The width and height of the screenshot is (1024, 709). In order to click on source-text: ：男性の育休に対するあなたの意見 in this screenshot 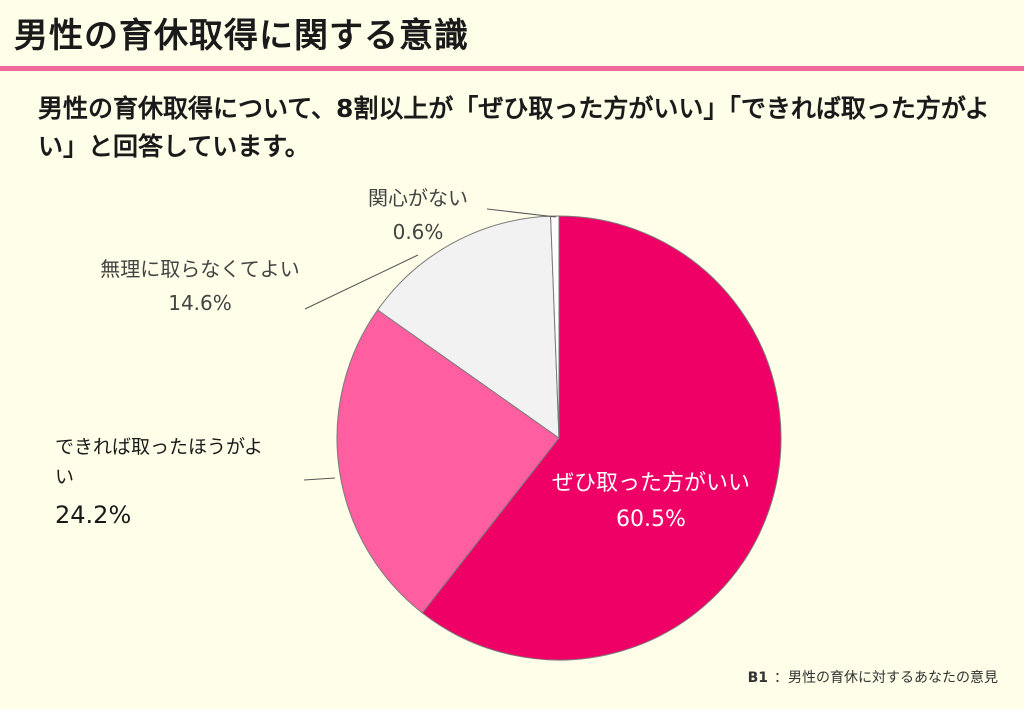, I will do `click(886, 678)`.